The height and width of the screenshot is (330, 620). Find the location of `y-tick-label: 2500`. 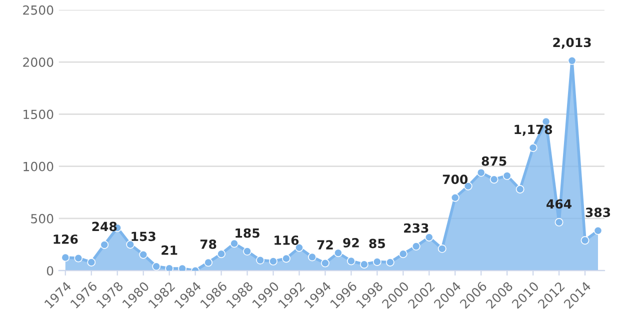

y-tick-label: 2500 is located at coordinates (38, 10).